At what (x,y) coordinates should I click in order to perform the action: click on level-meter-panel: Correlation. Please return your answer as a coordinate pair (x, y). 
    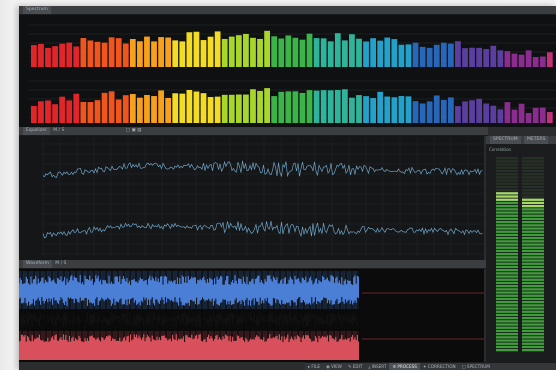
    Looking at the image, I should click on (521, 253).